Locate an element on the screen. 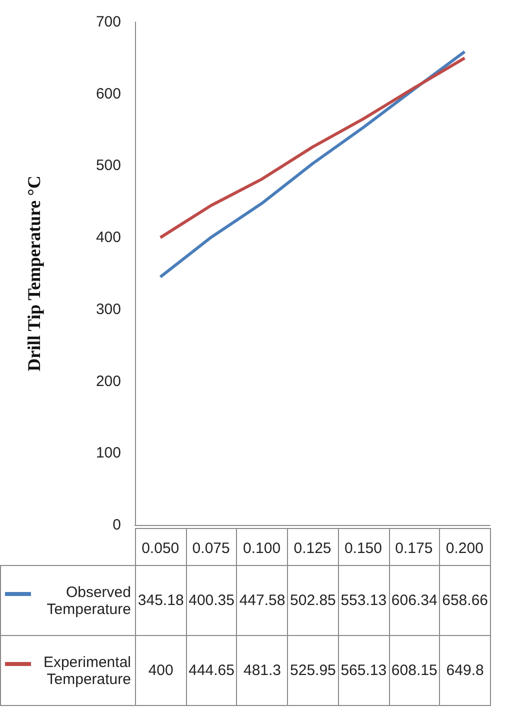 This screenshot has width=508, height=712. x-tick-label: 0.125 is located at coordinates (313, 548).